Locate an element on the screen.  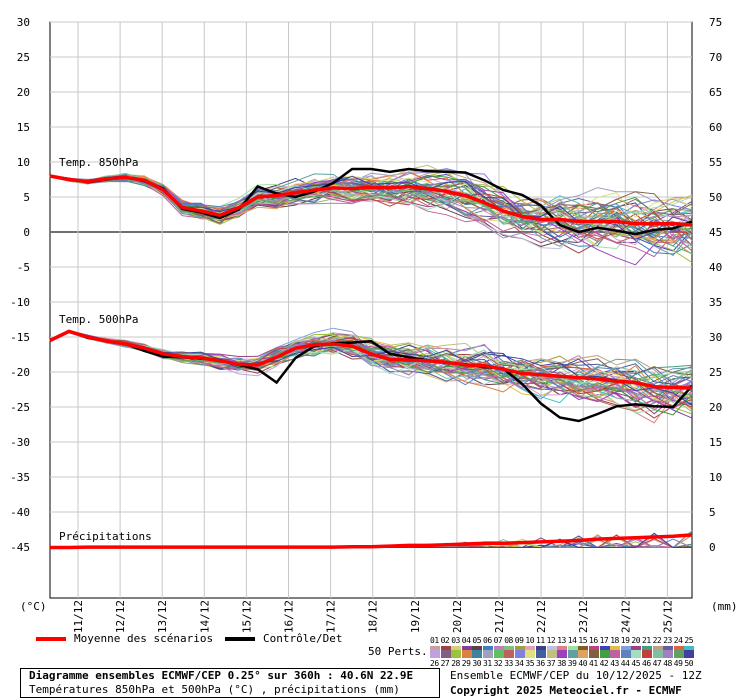
x-tick-label: 18/12 is located at coordinates (373, 616).